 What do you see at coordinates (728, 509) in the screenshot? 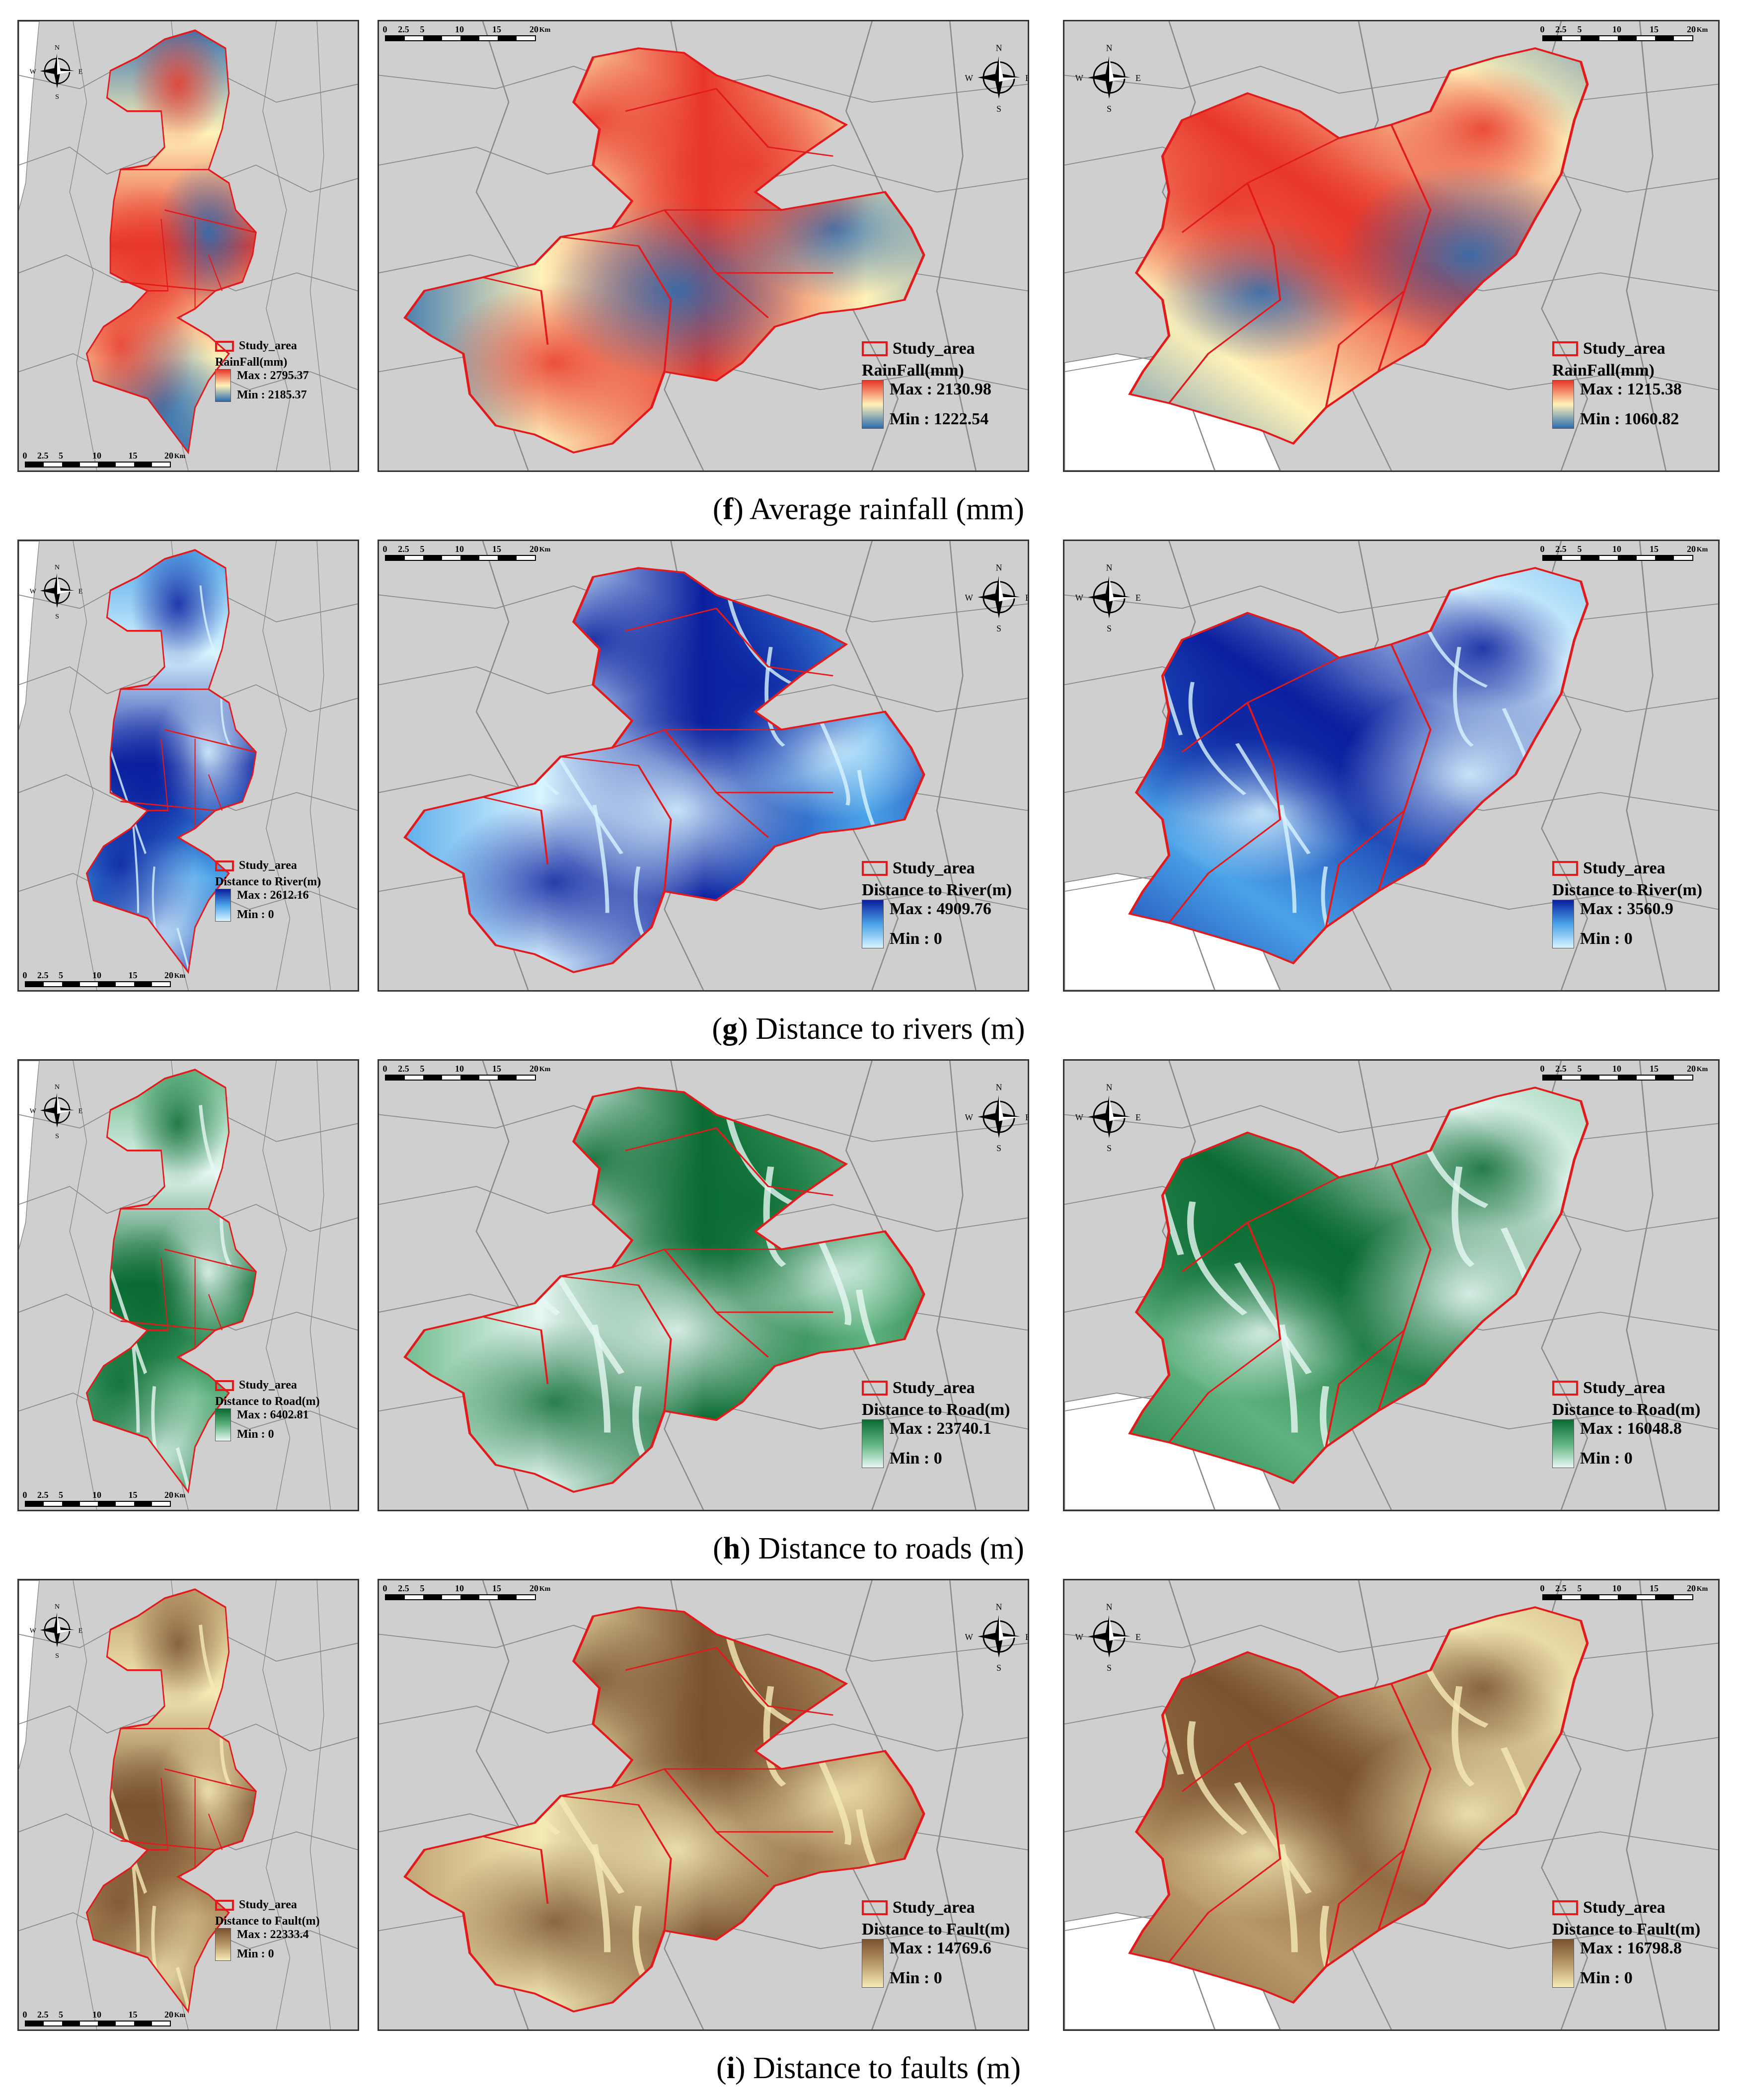
I see `caption-letter: f` at bounding box center [728, 509].